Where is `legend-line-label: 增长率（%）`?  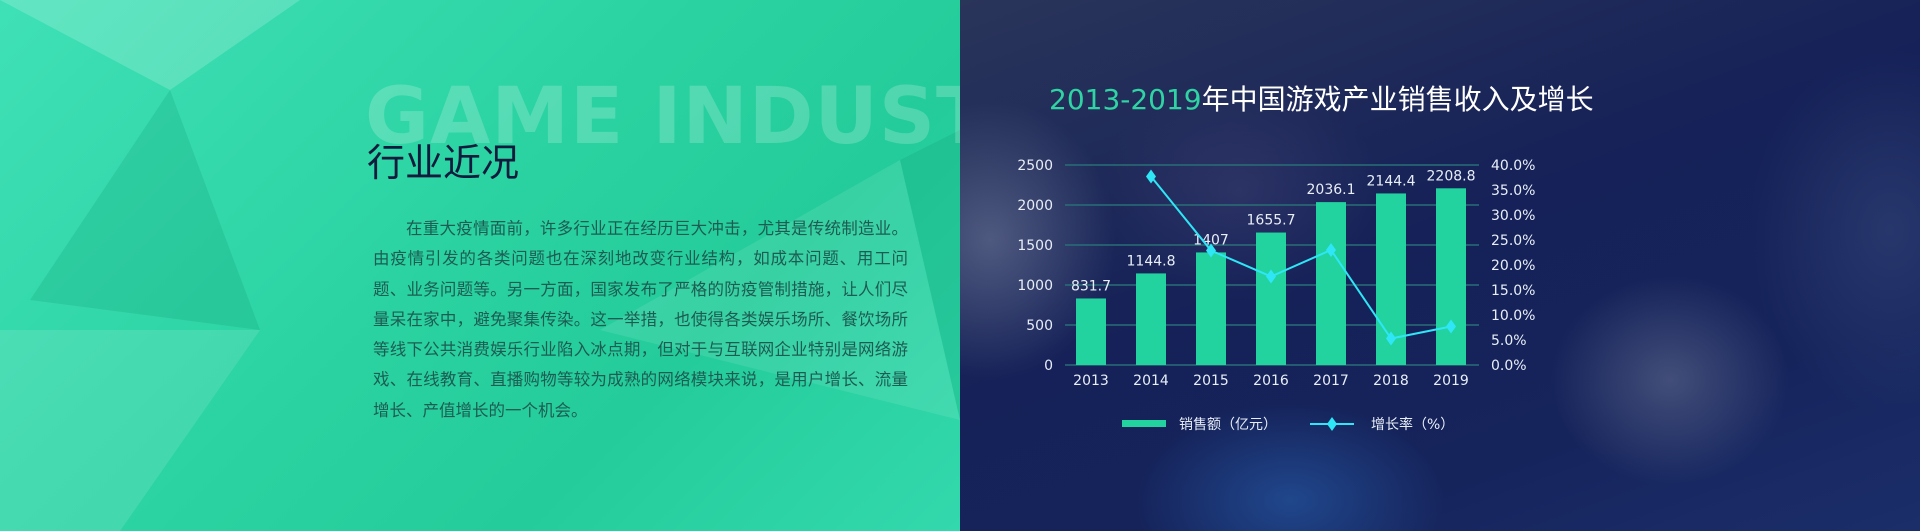
legend-line-label: 增长率（%） is located at coordinates (1412, 424).